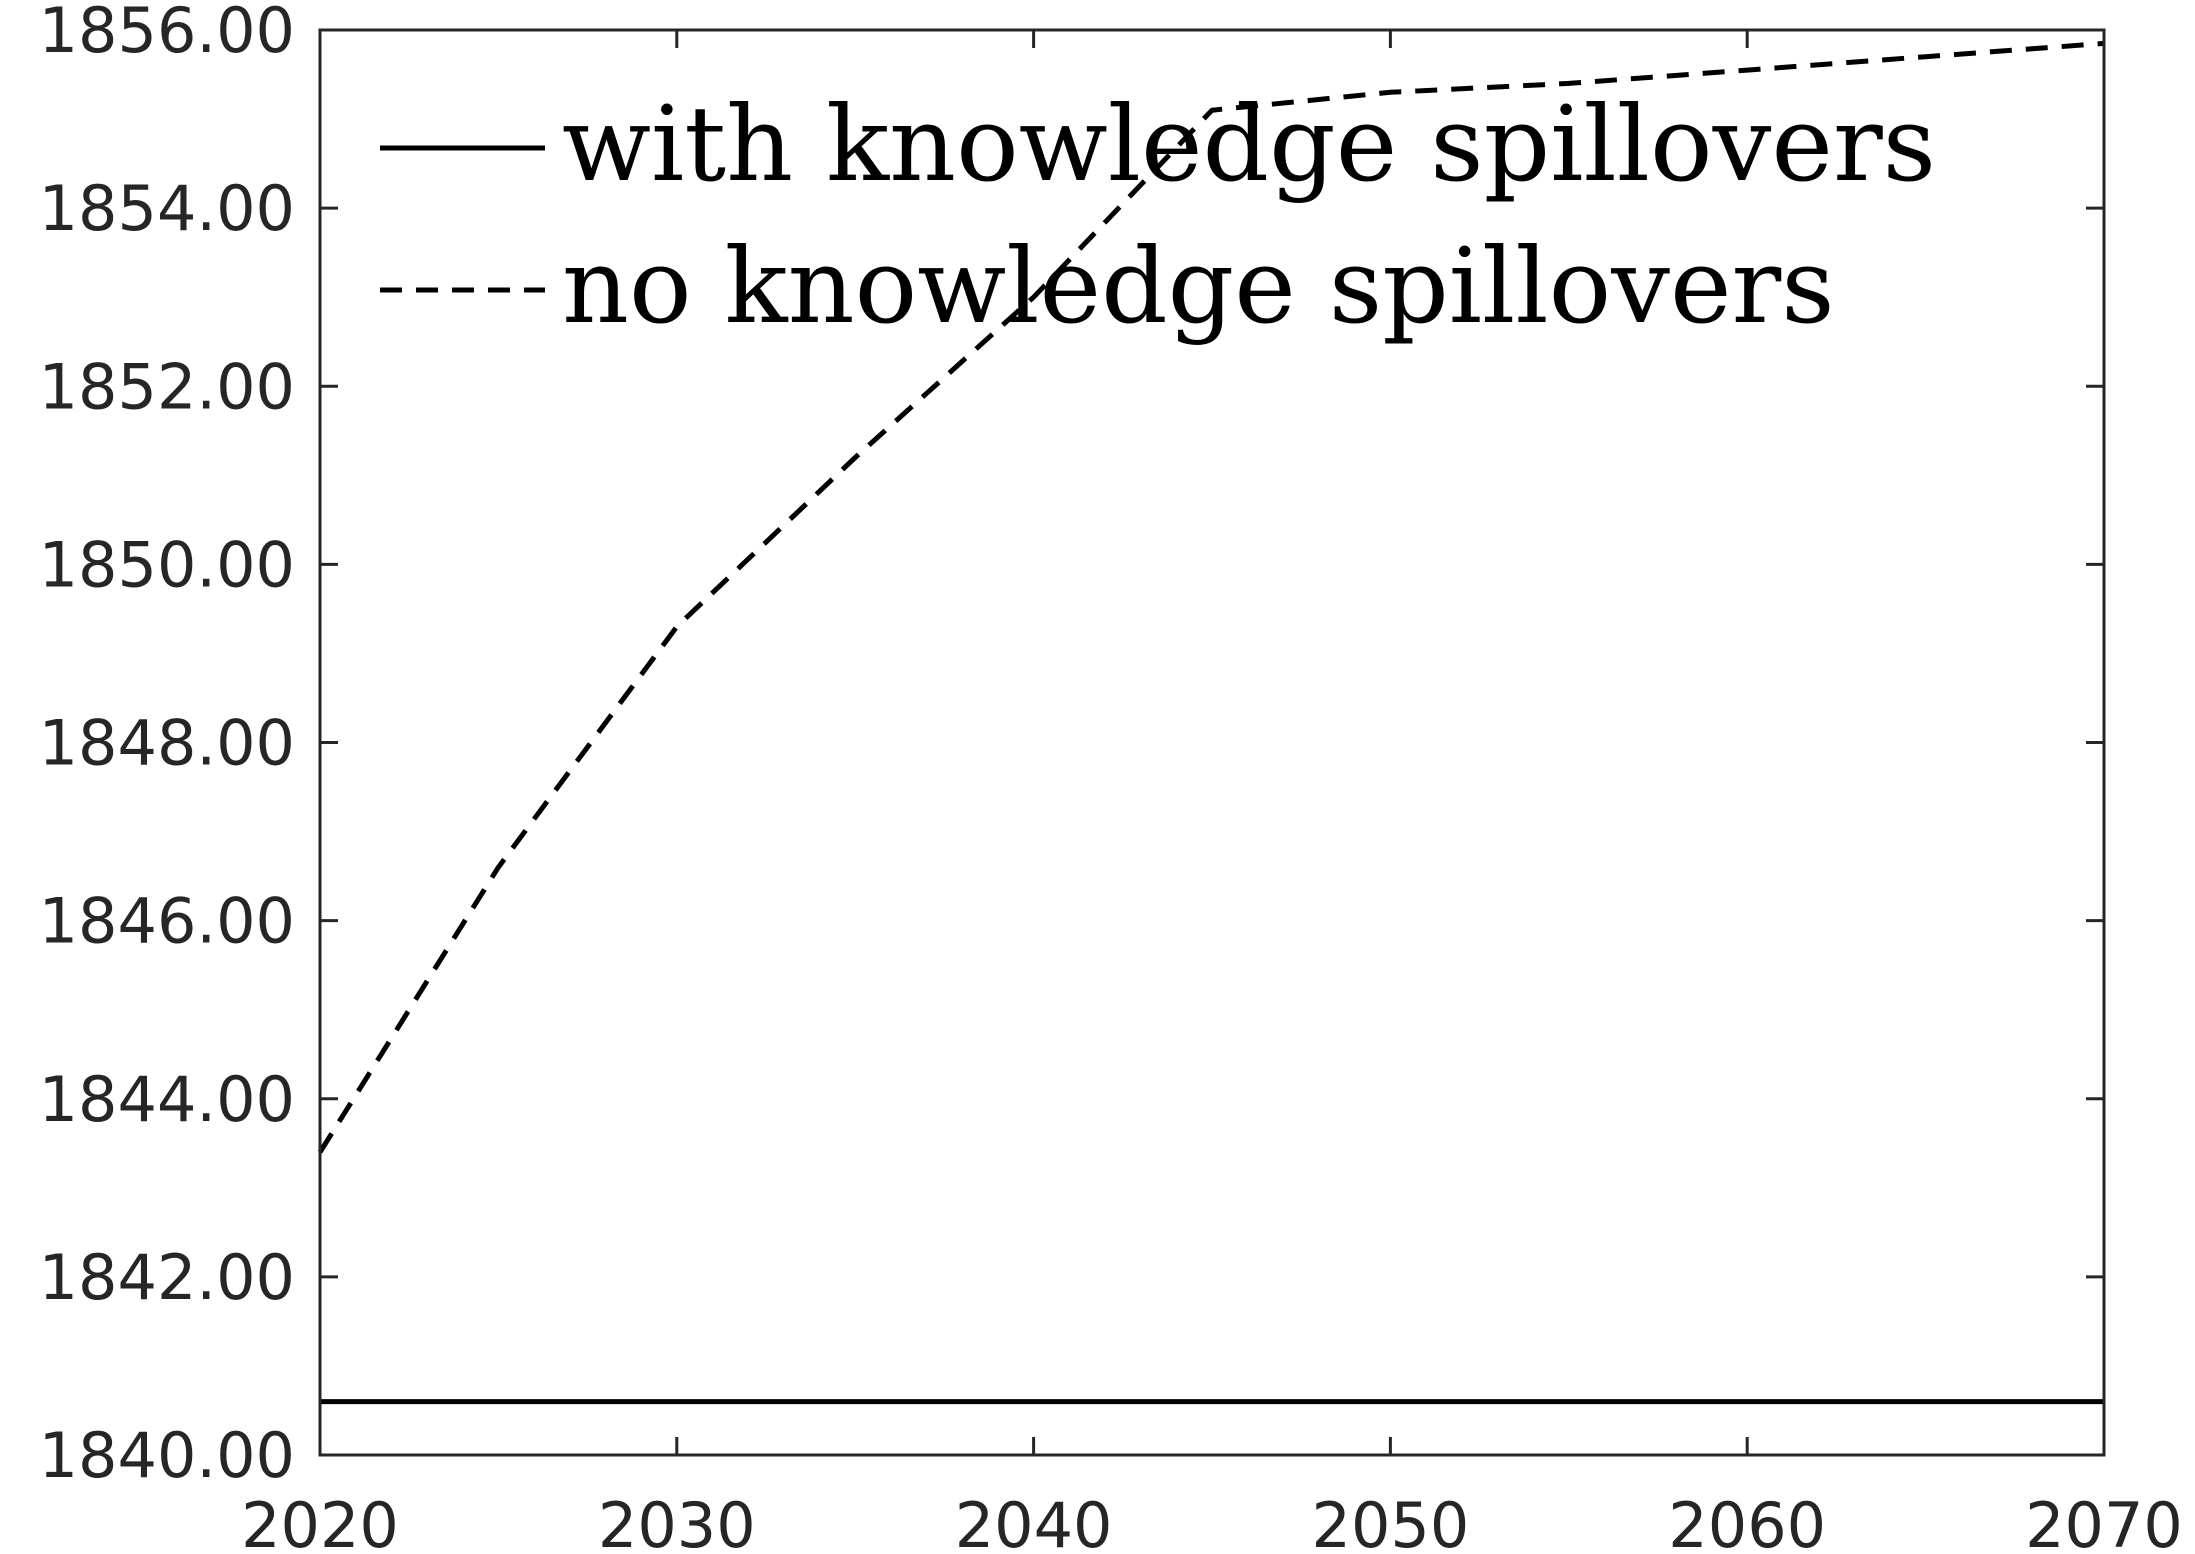 This screenshot has height=1554, width=2195. I want to click on y-tick-label: 1854.00, so click(167, 208).